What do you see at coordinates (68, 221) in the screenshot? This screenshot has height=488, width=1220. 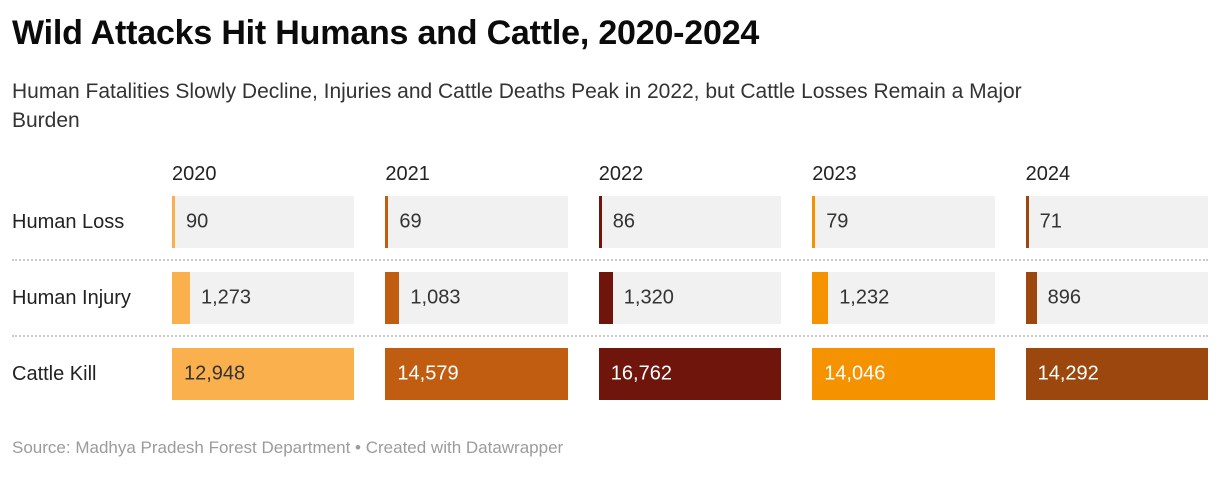 I see `row-label: Human Loss` at bounding box center [68, 221].